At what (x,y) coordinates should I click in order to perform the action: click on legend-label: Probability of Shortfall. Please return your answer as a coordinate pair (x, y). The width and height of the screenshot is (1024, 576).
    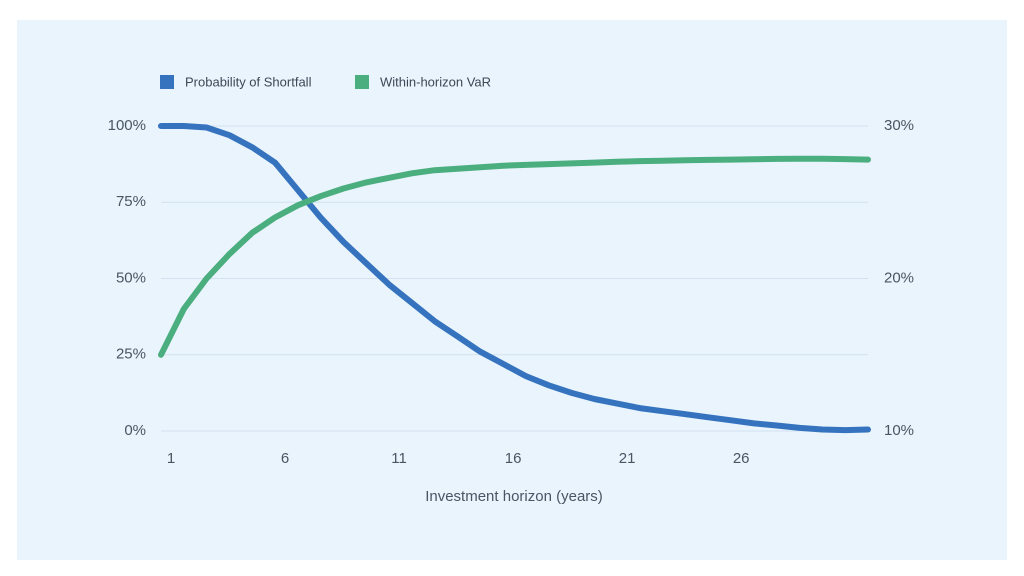
    Looking at the image, I should click on (248, 81).